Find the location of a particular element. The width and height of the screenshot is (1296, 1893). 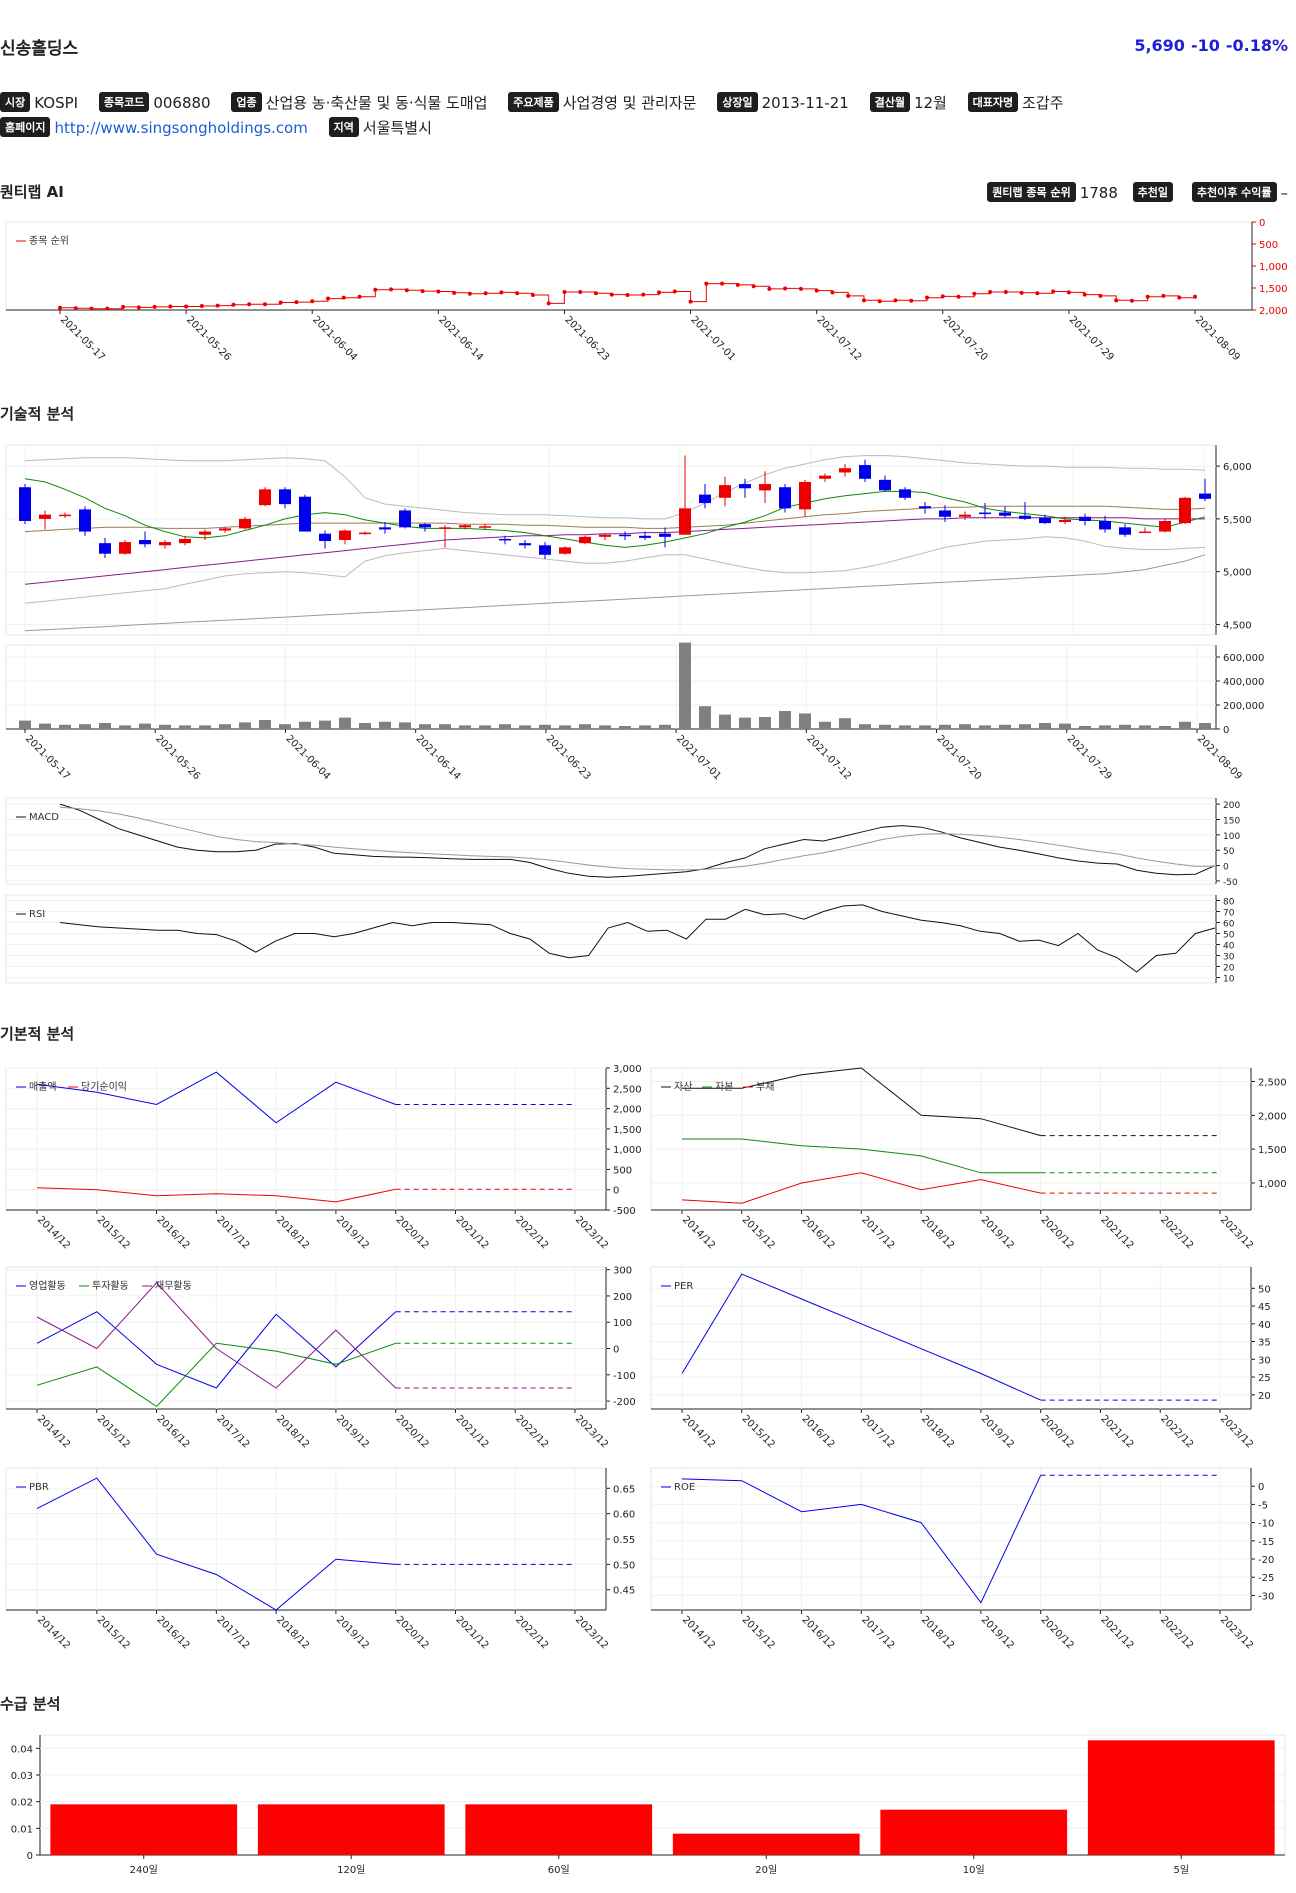

roe-chart-x-label: 2018/12 is located at coordinates (937, 1632).